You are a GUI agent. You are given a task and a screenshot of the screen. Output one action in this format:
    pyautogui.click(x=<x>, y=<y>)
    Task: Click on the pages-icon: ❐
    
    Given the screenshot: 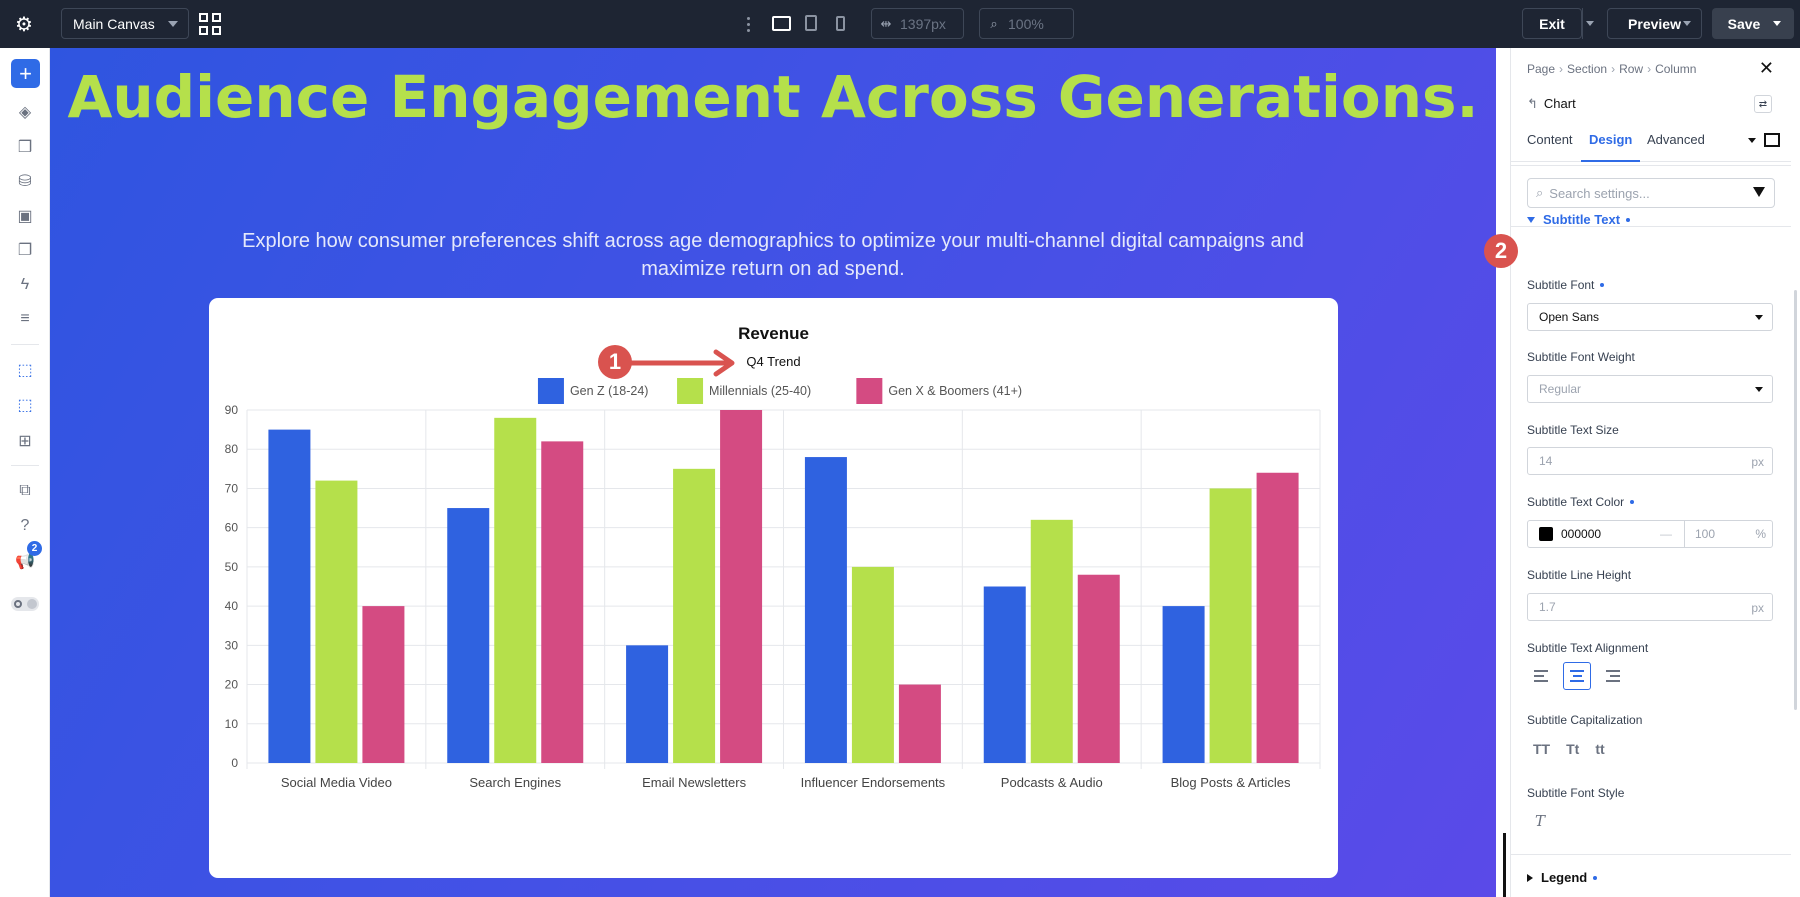 What is the action you would take?
    pyautogui.click(x=25, y=250)
    